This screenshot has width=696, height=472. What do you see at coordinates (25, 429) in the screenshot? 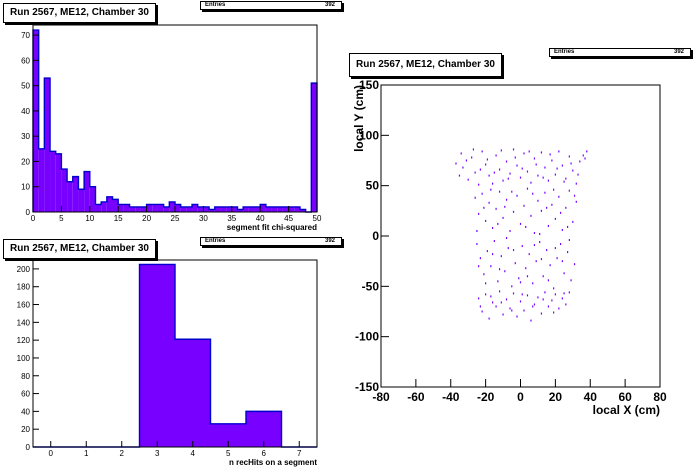
I see `nrechits-ytick-label: 20` at bounding box center [25, 429].